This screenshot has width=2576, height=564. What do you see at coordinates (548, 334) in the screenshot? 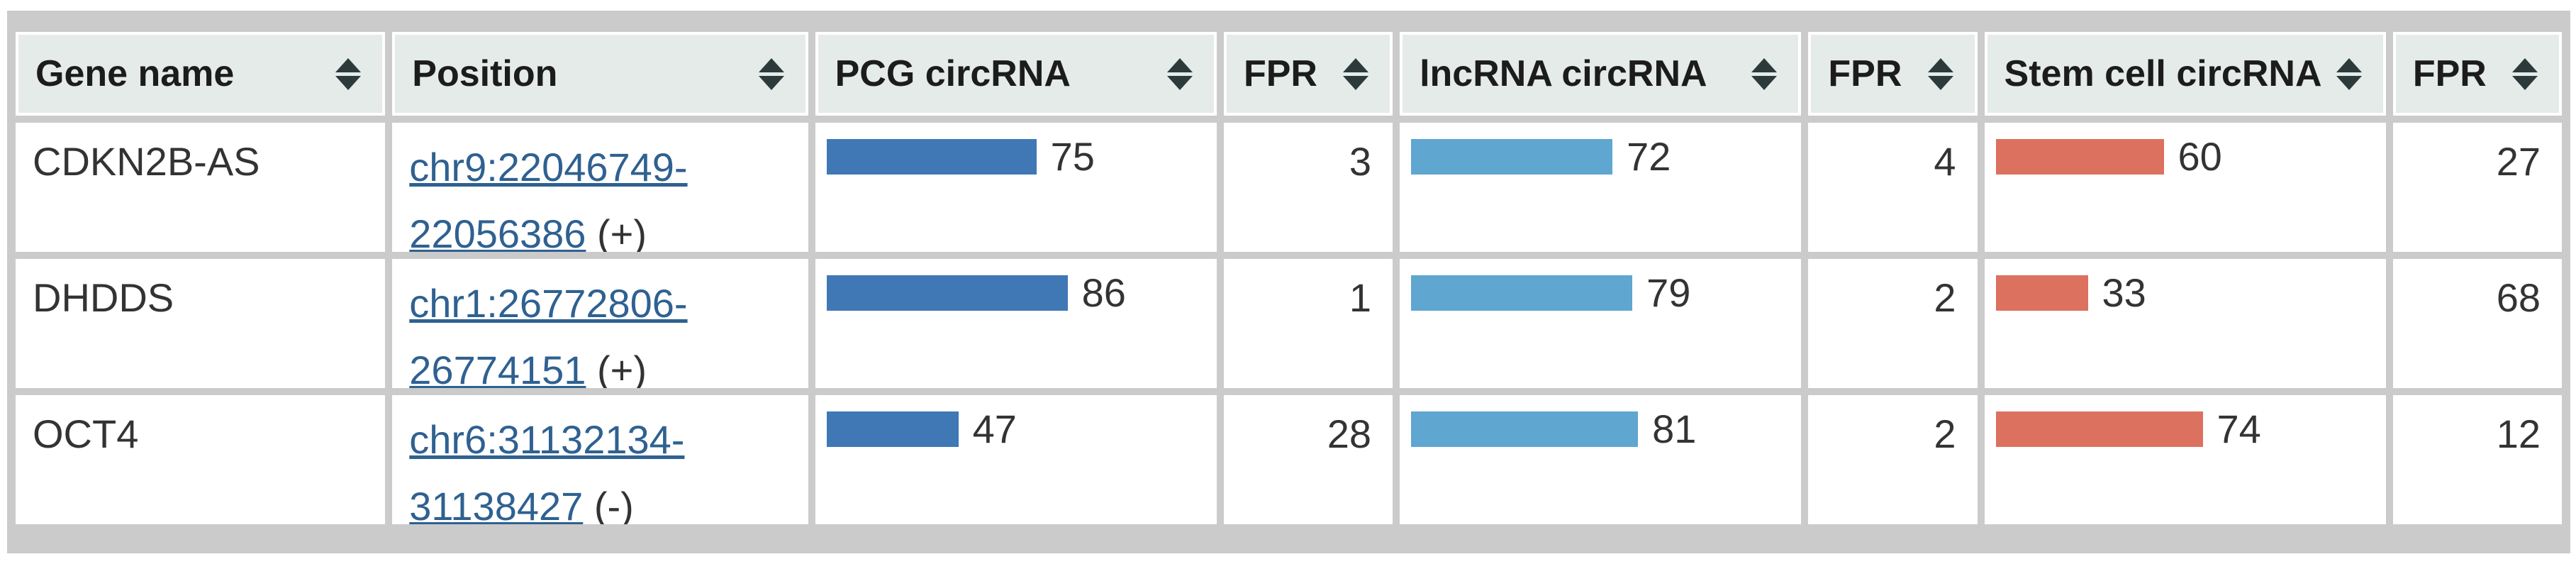
I see `position-link: chr1:26772806-26774151` at bounding box center [548, 334].